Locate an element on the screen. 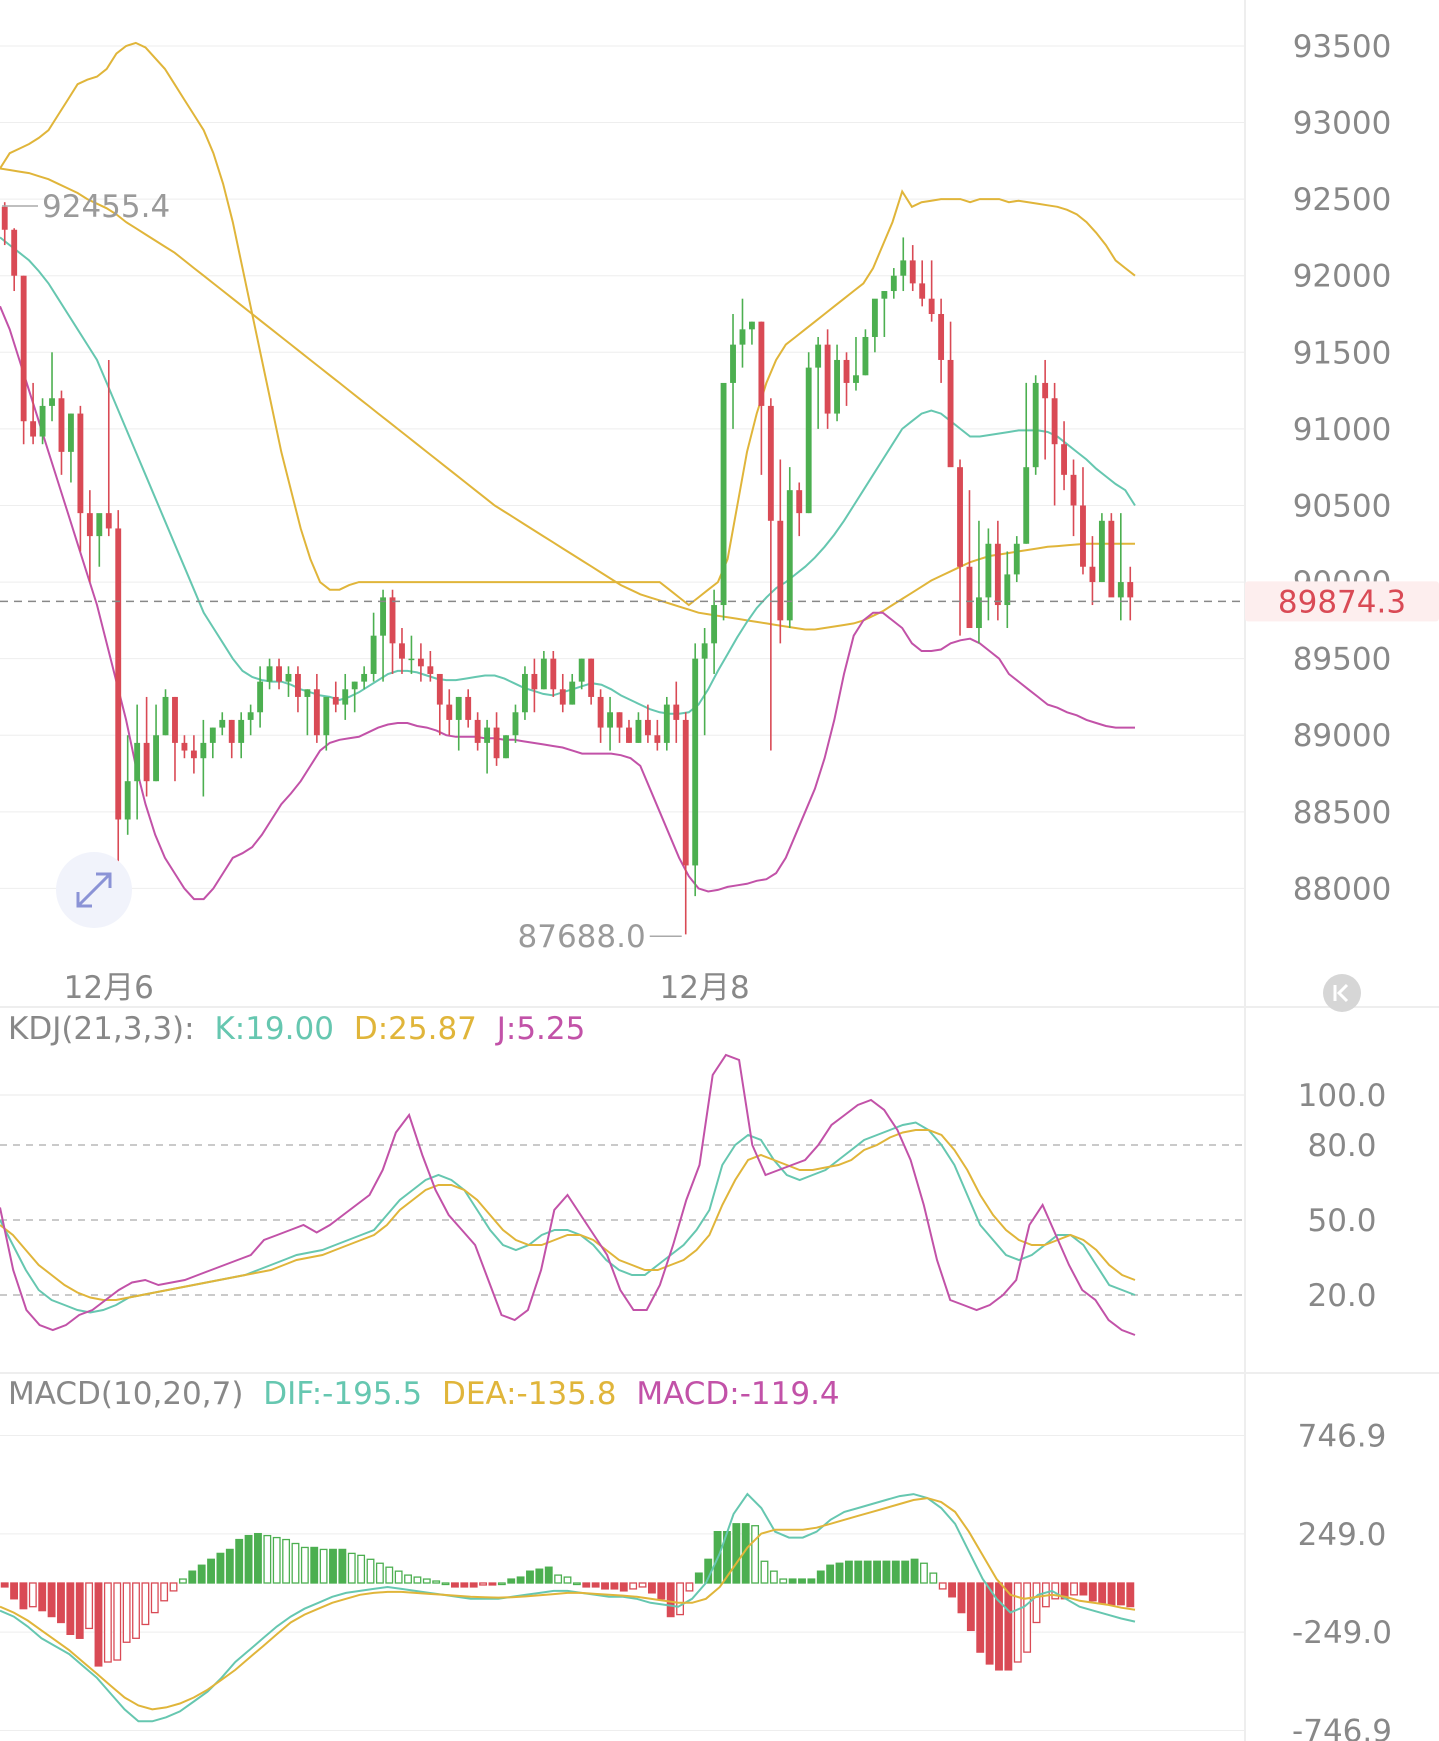  macd-tick-label: 746.9 is located at coordinates (1342, 1436).